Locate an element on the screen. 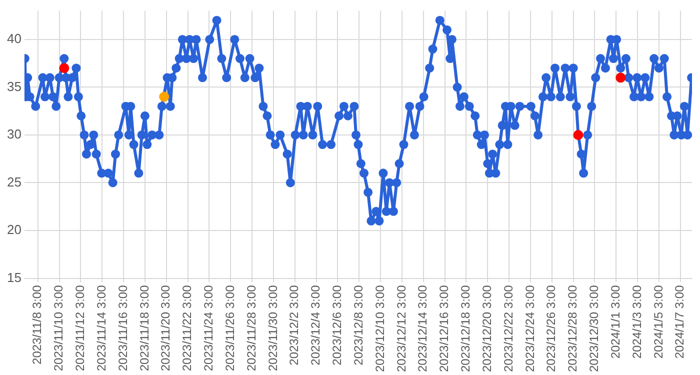 This screenshot has width=700, height=375. x-tick-label: 2023/12/26 3:00 is located at coordinates (551, 328).